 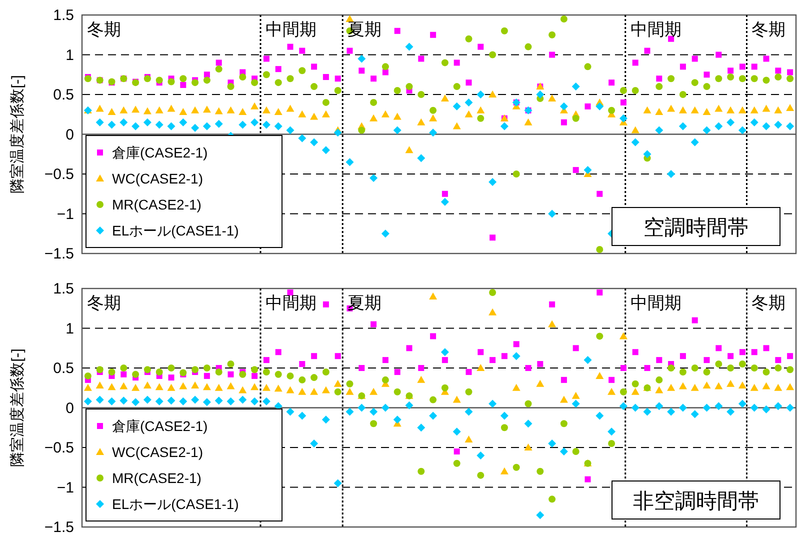 I want to click on y-tick-label: 0.5, so click(x=63, y=95).